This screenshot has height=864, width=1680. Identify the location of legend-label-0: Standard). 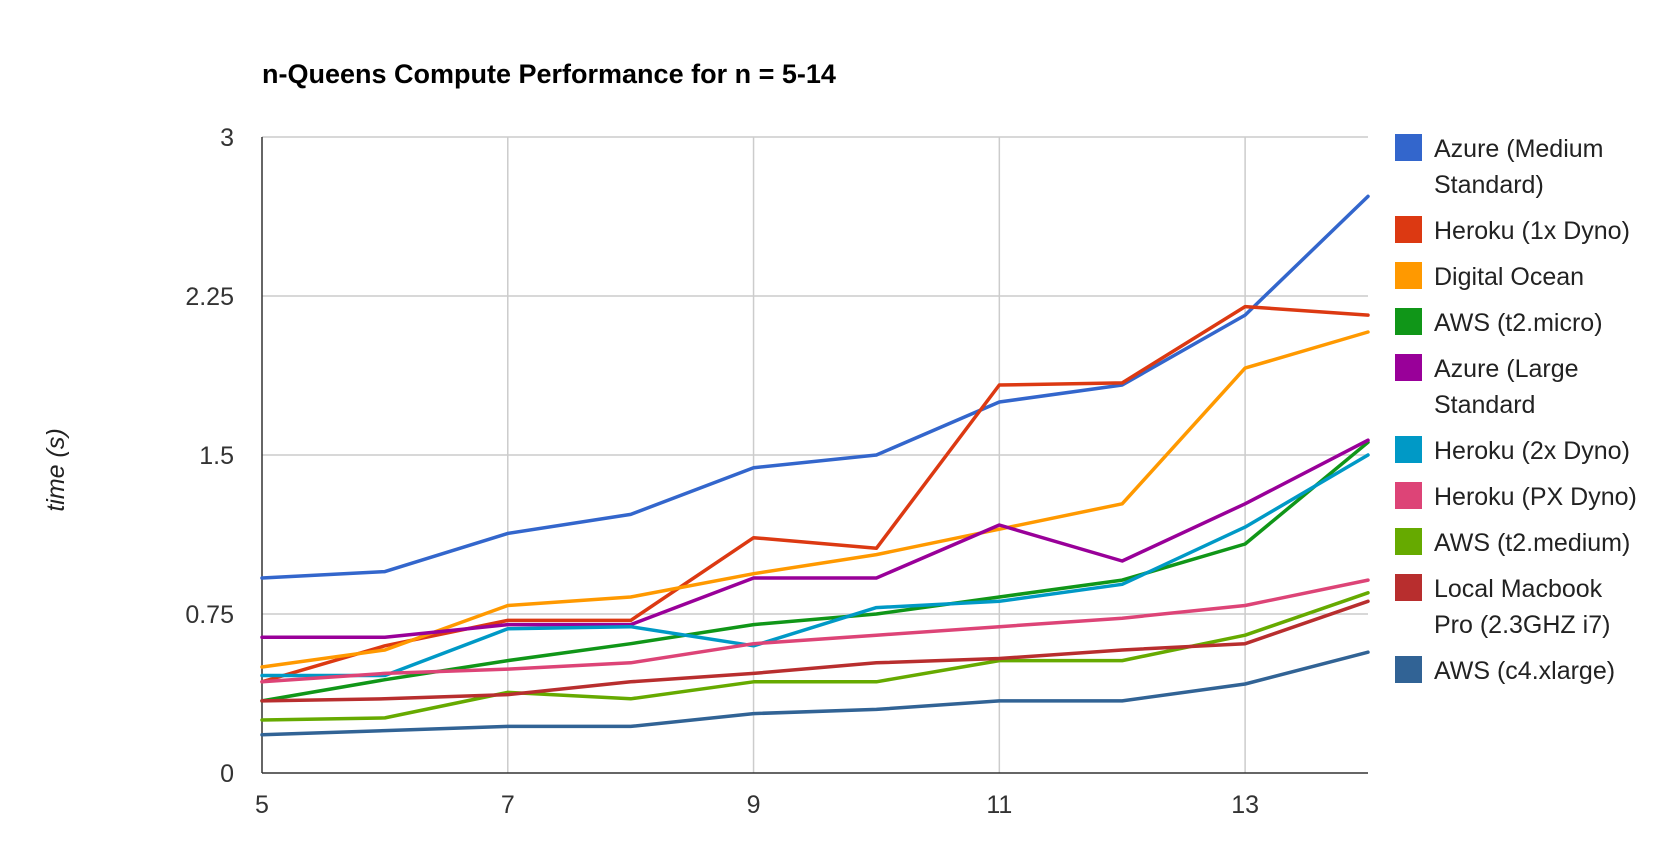
(1489, 185).